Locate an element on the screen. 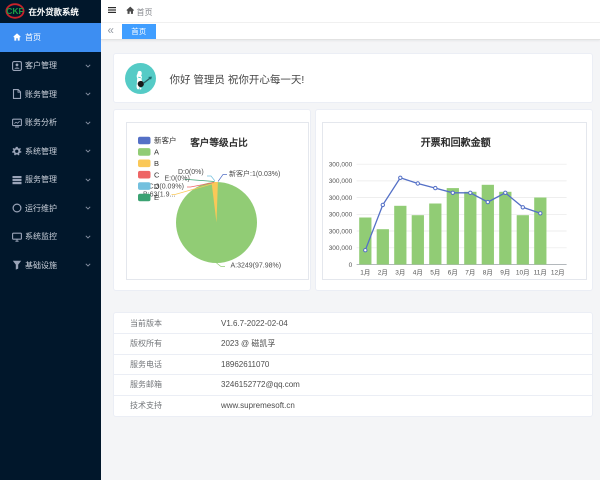 The width and height of the screenshot is (600, 480). svg-text: 11月 is located at coordinates (540, 272).